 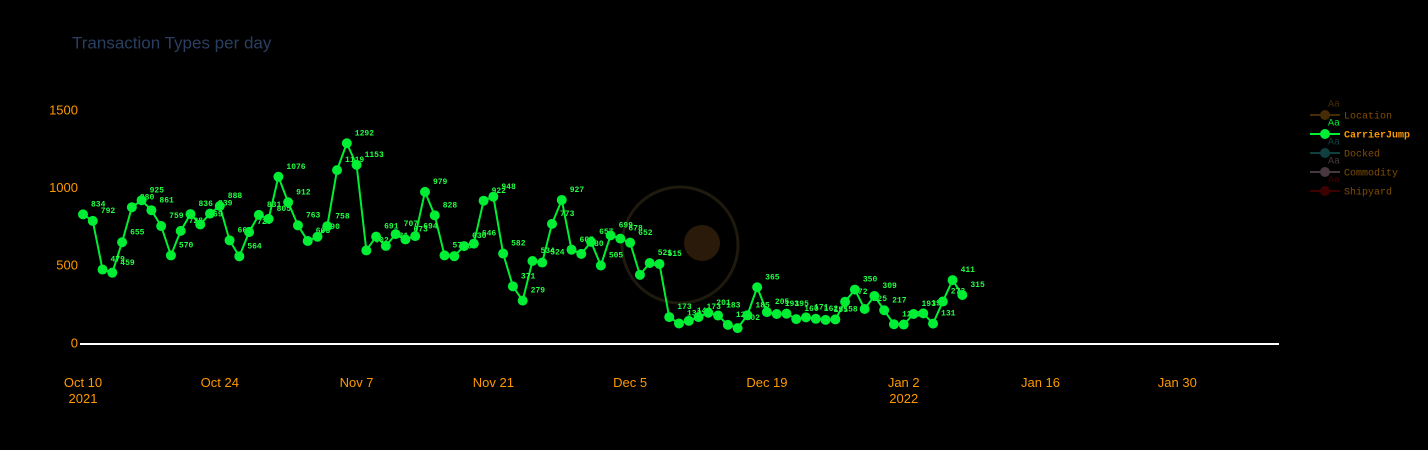 I want to click on legend-item: Aa Location, so click(x=1351, y=111).